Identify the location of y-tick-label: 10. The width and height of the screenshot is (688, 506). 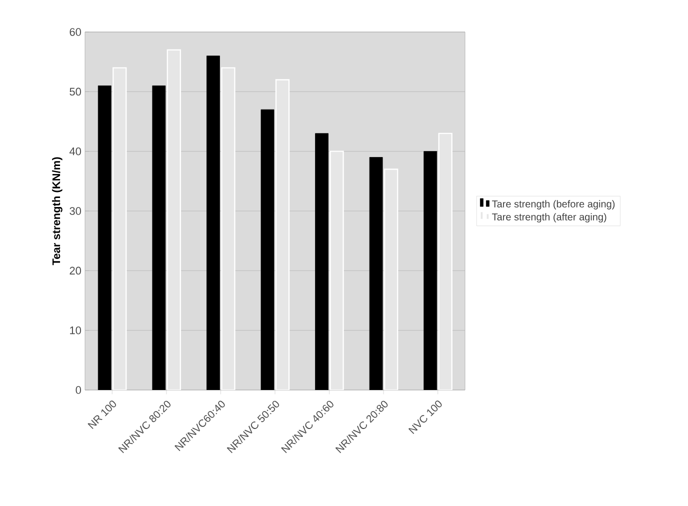
(76, 330).